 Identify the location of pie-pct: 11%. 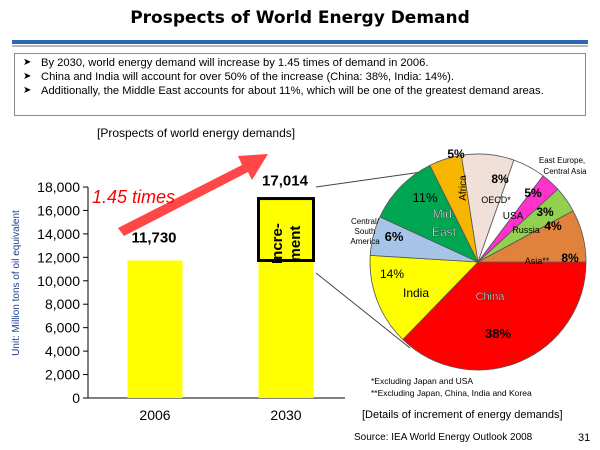
(424, 197).